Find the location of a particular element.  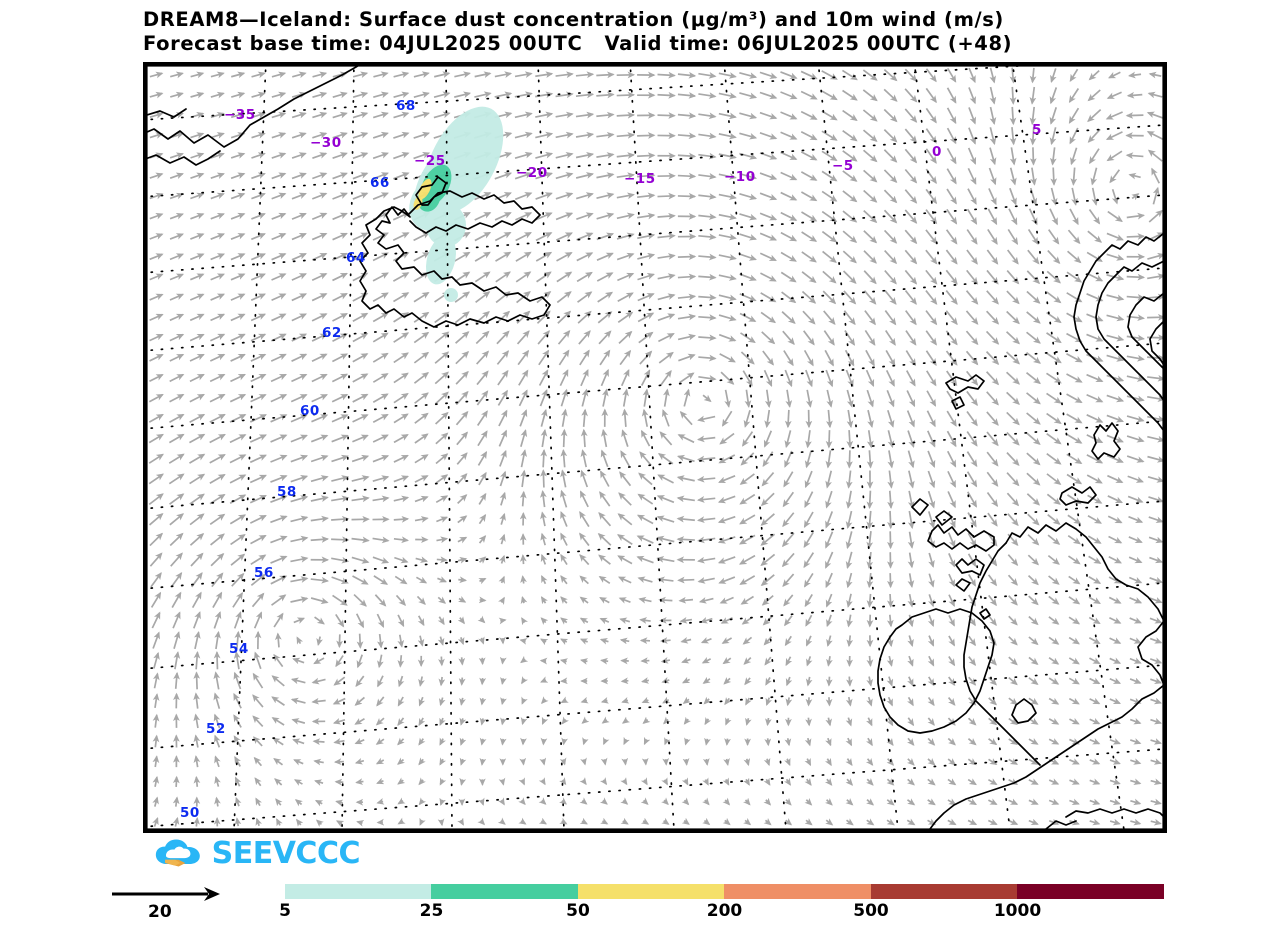

latitude-label: 68 is located at coordinates (406, 106).